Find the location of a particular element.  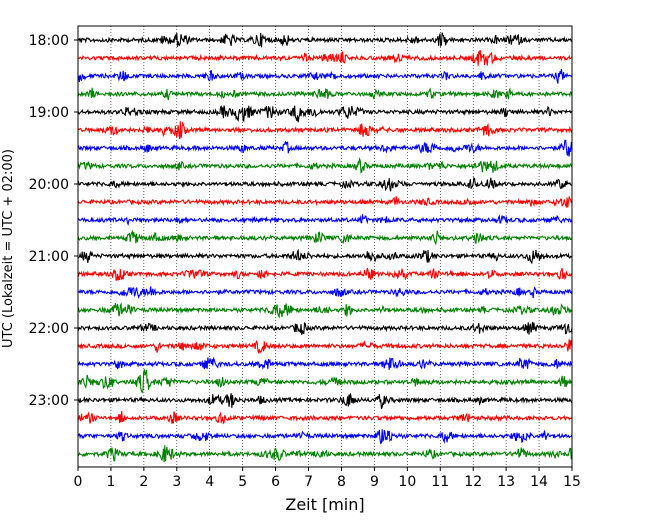

x-axis-label: Zeit [min] is located at coordinates (324, 504).